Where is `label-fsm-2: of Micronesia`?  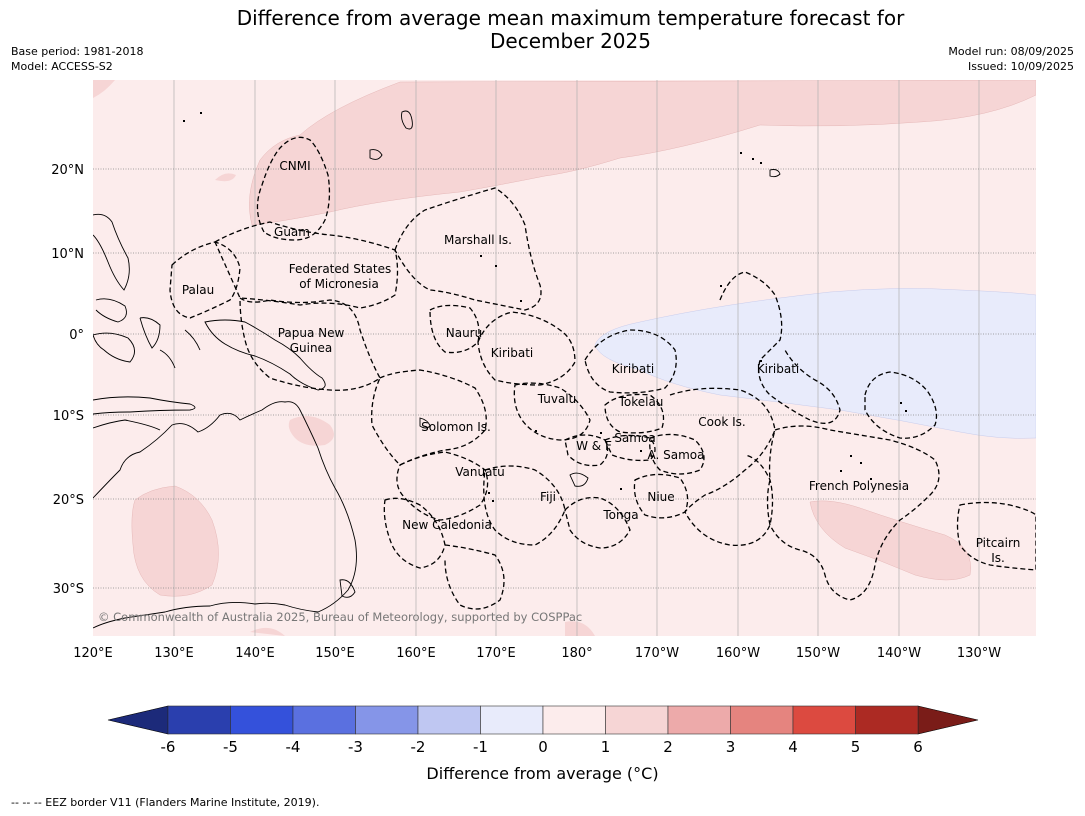 label-fsm-2: of Micronesia is located at coordinates (339, 284).